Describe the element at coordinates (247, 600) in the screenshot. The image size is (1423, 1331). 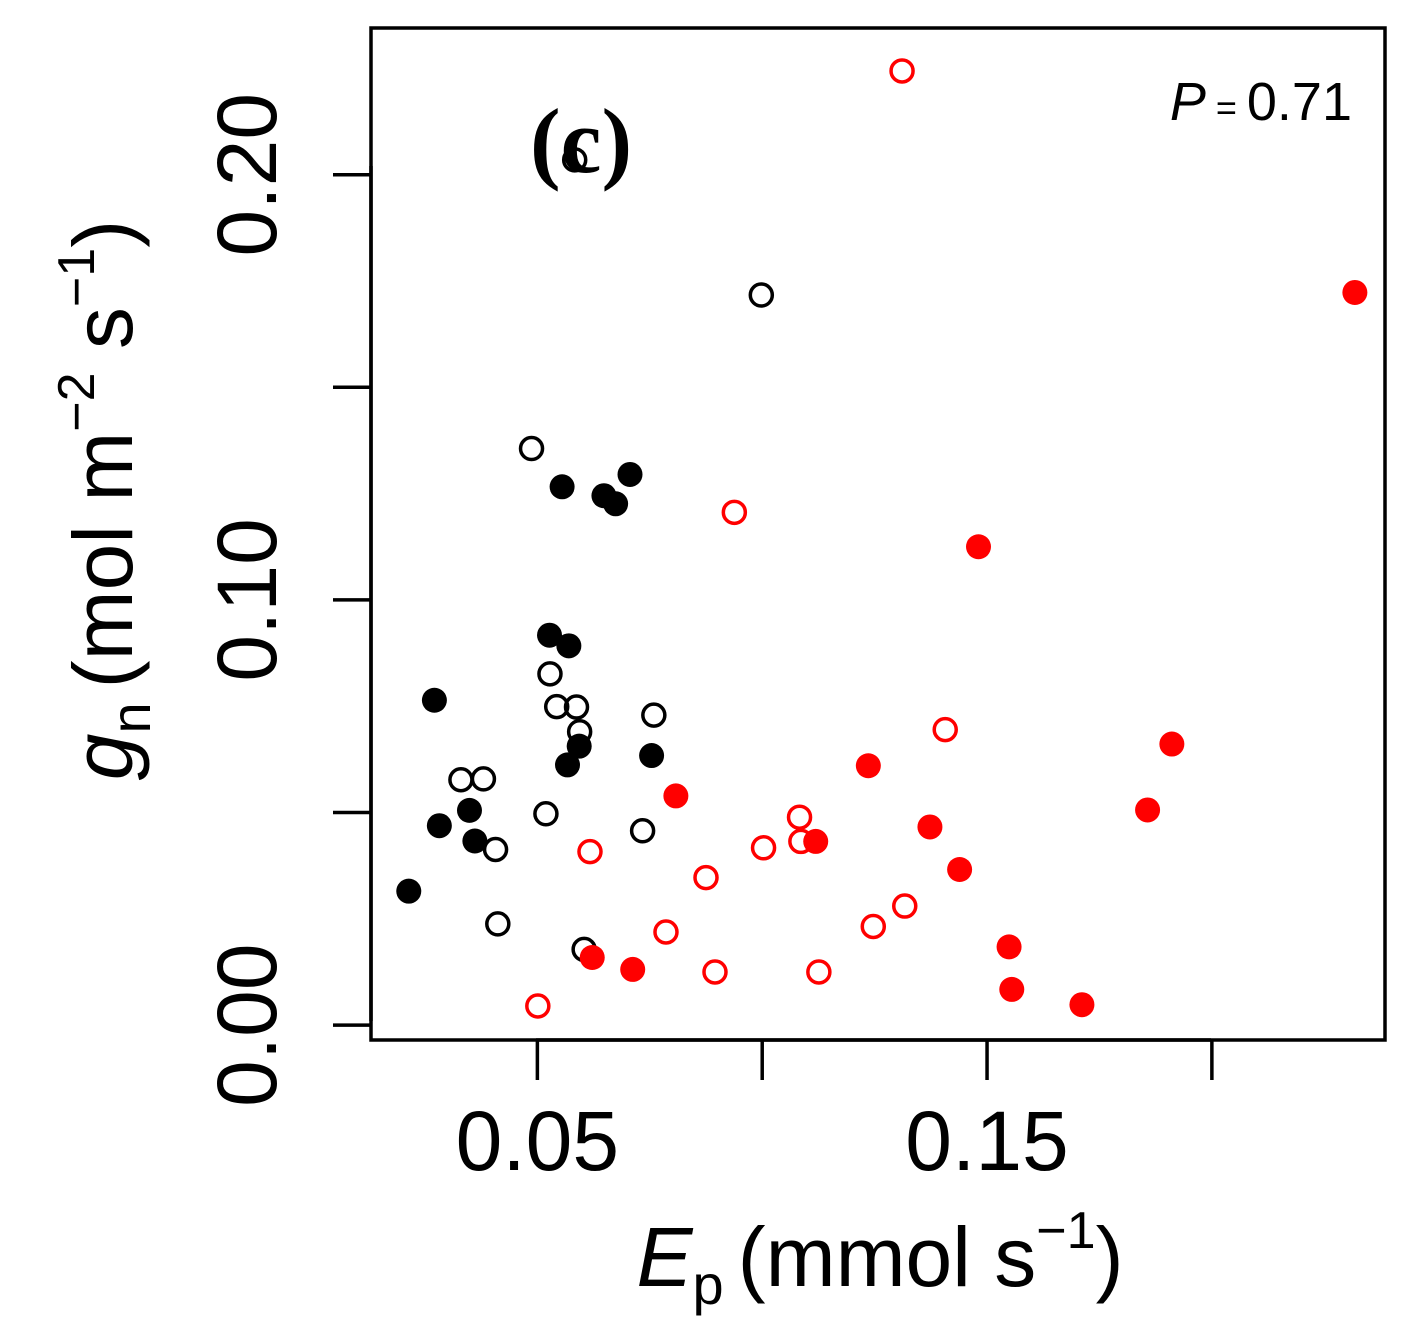
I see `y-tick-label: 0.10` at that location.